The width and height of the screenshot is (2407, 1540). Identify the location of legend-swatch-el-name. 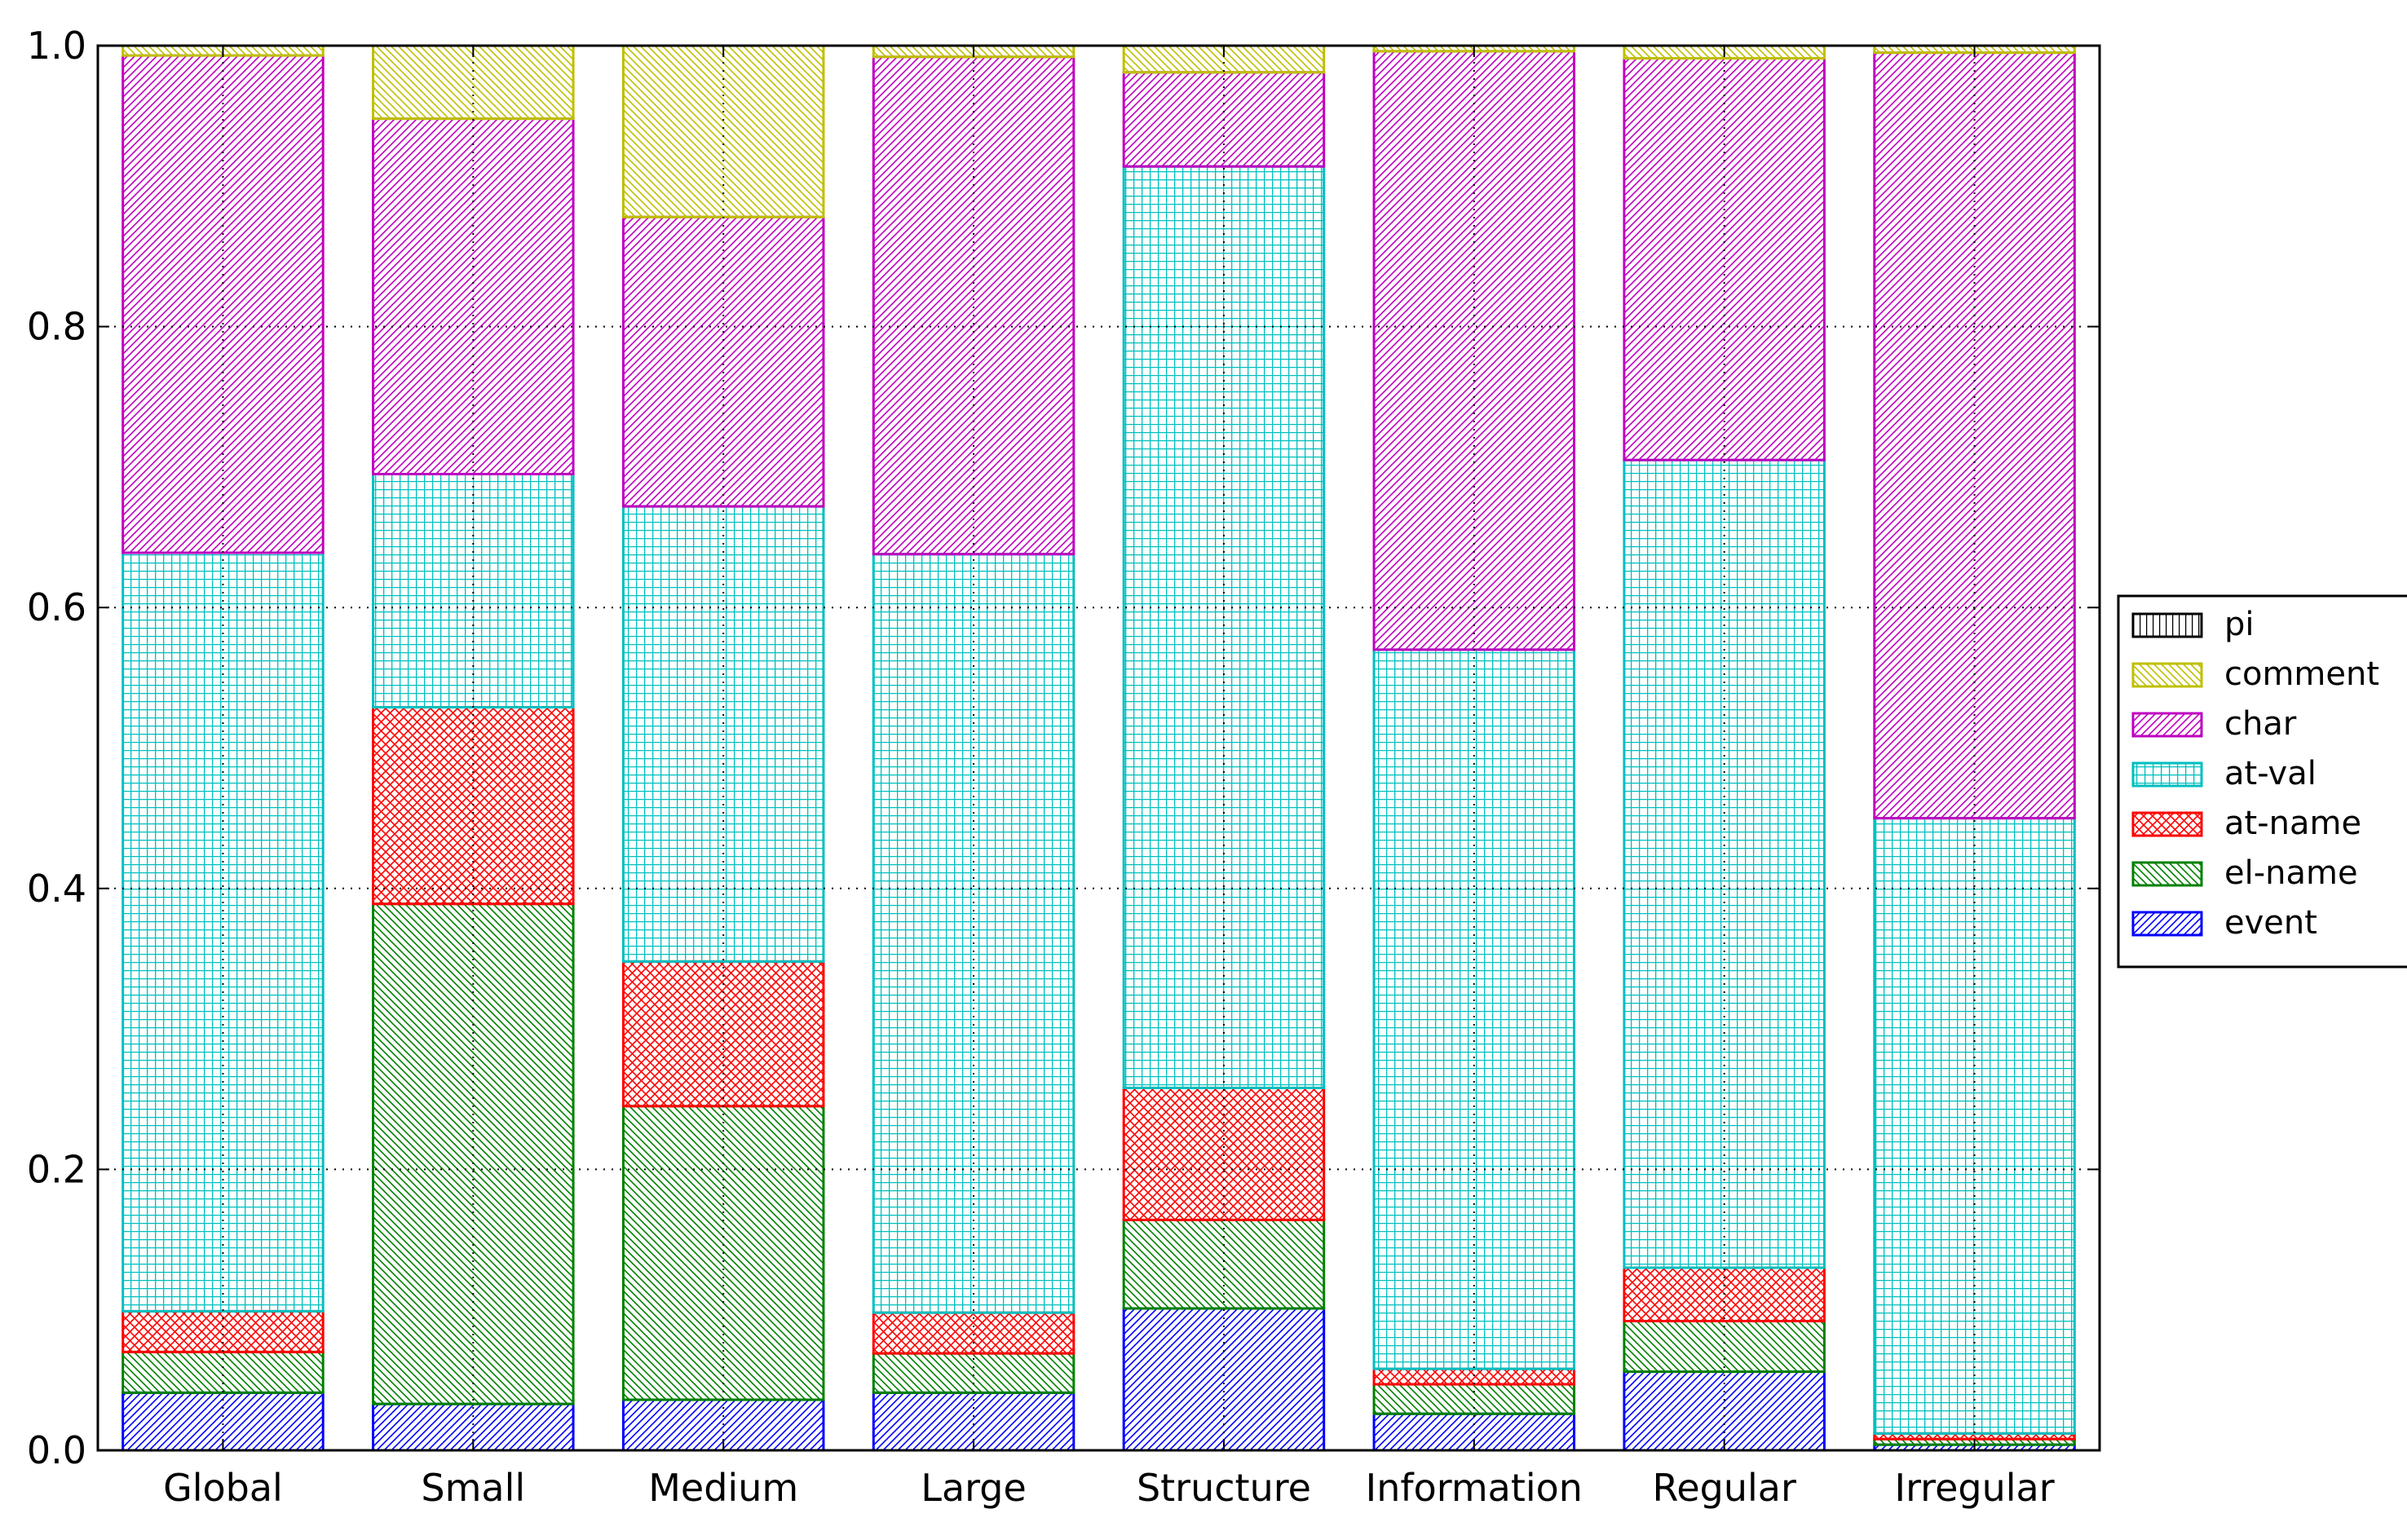
(2167, 874).